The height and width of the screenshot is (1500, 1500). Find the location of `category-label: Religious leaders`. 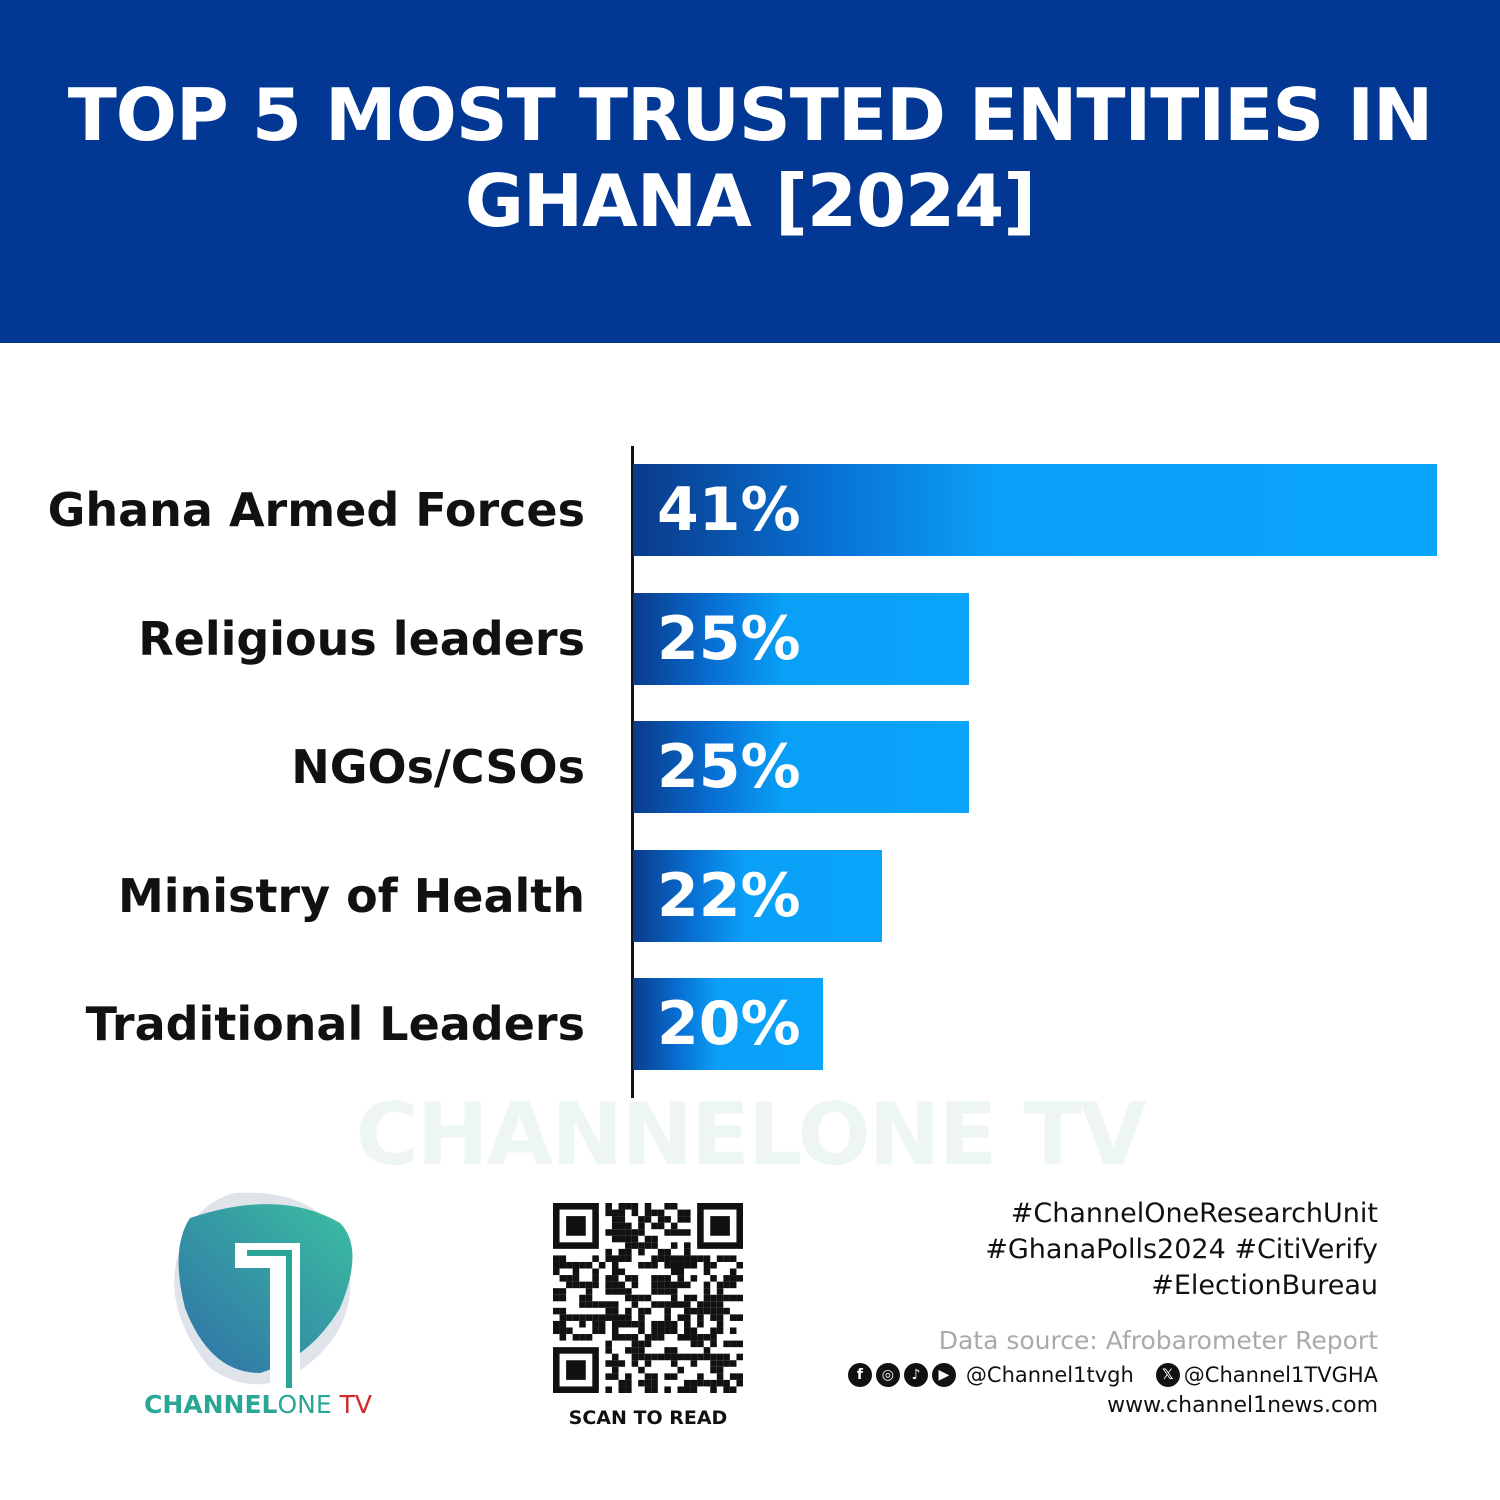

category-label: Religious leaders is located at coordinates (361, 638).